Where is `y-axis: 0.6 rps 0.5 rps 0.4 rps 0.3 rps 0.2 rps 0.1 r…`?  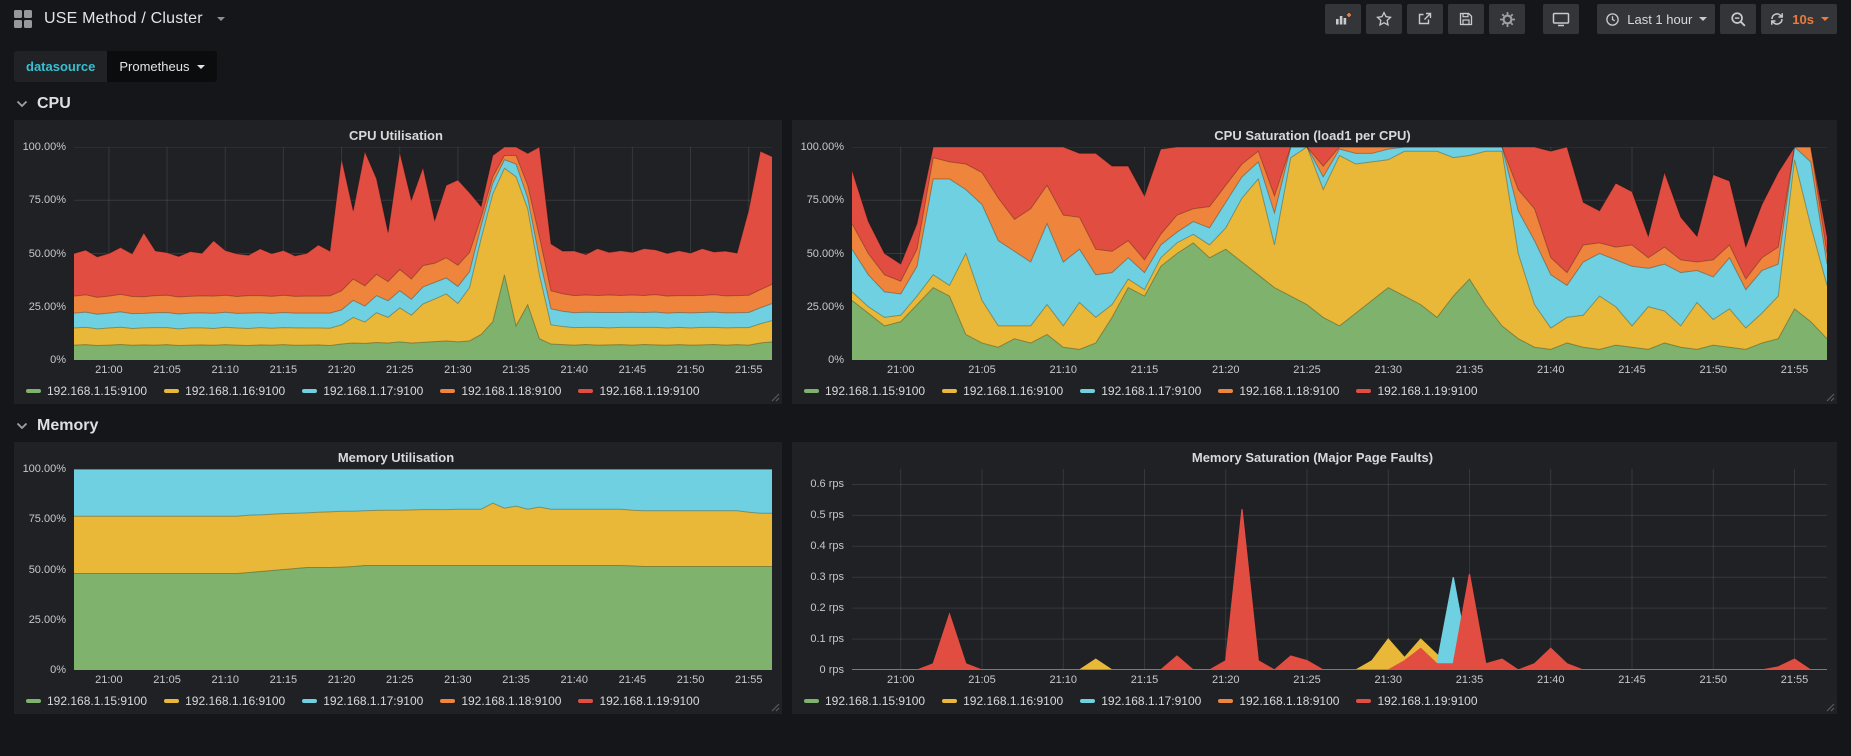 y-axis: 0.6 rps 0.5 rps 0.4 rps 0.3 rps 0.2 rps 0.1 r… is located at coordinates (825, 579).